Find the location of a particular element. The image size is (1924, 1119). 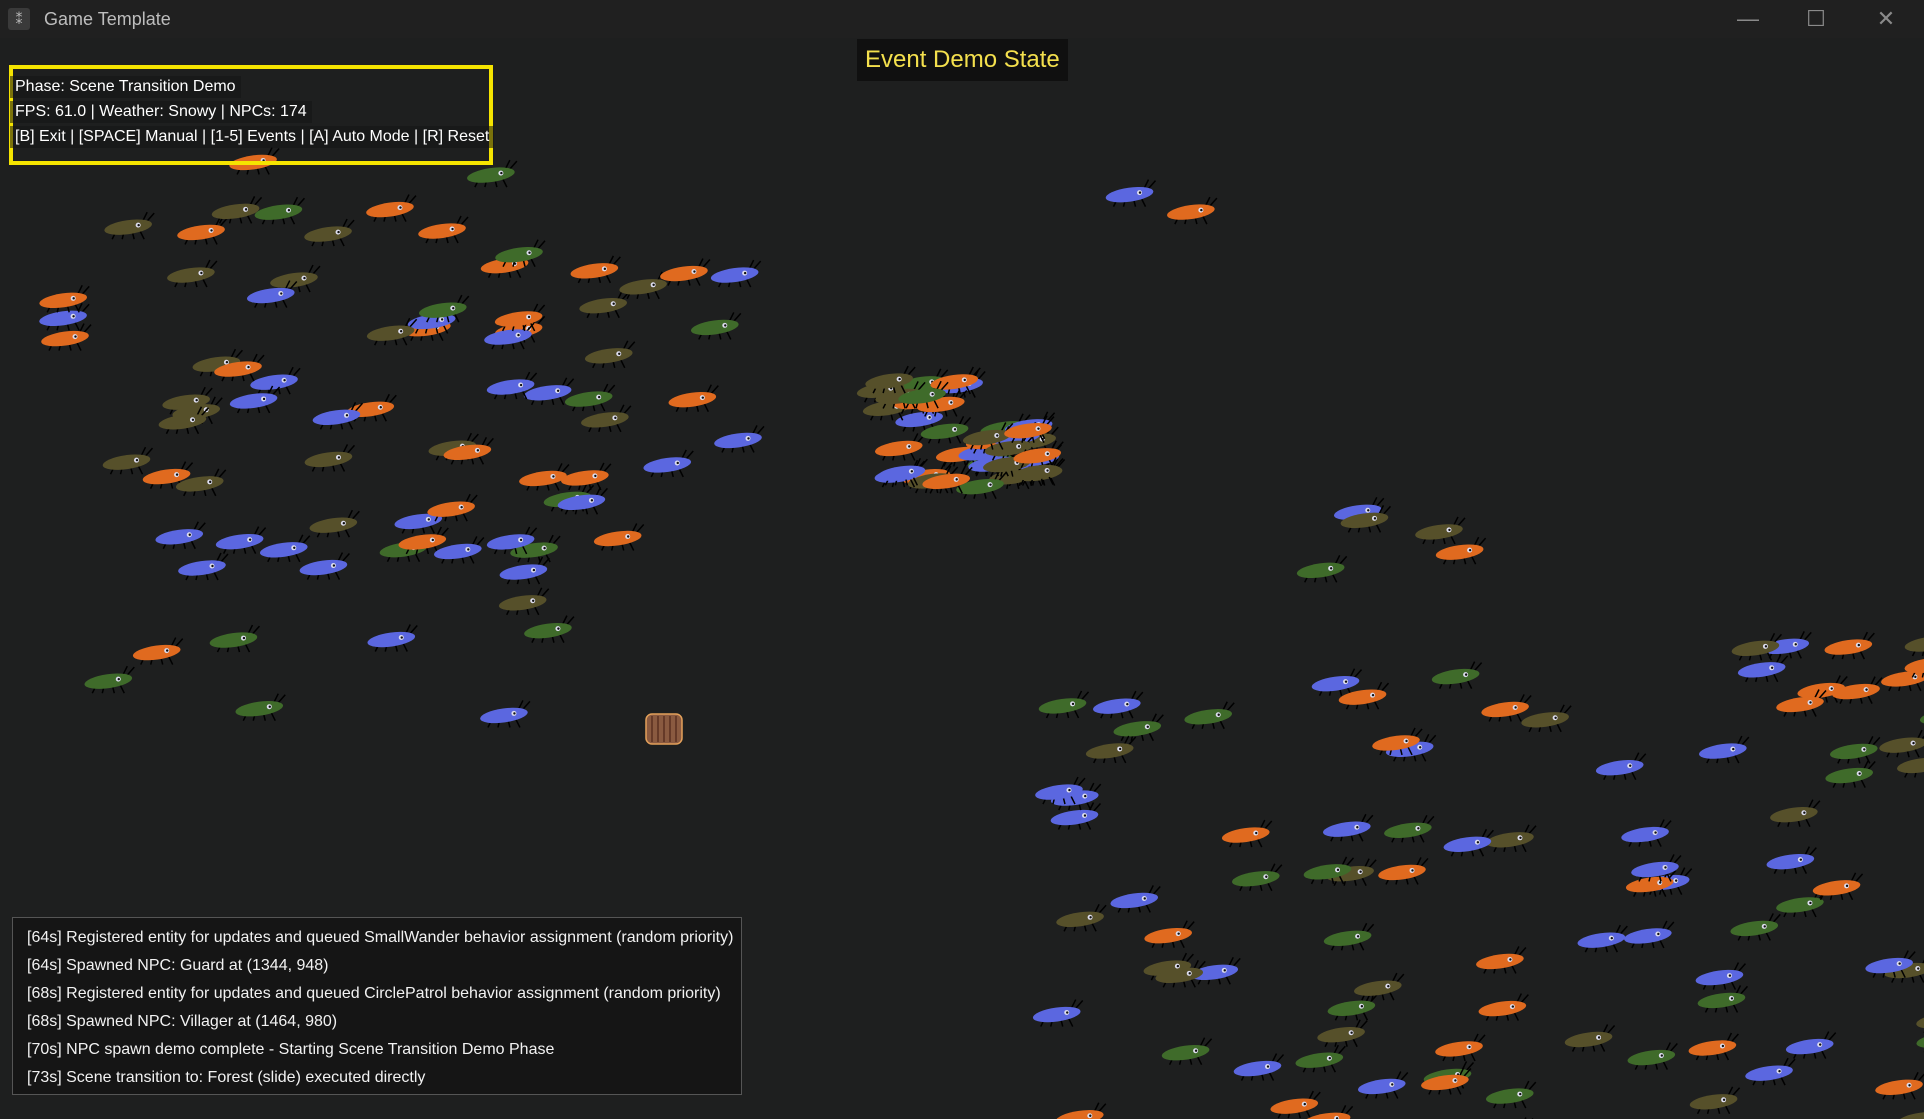

window-titlebar: ⁑ Game Template — ☐ ✕ is located at coordinates (962, 19).